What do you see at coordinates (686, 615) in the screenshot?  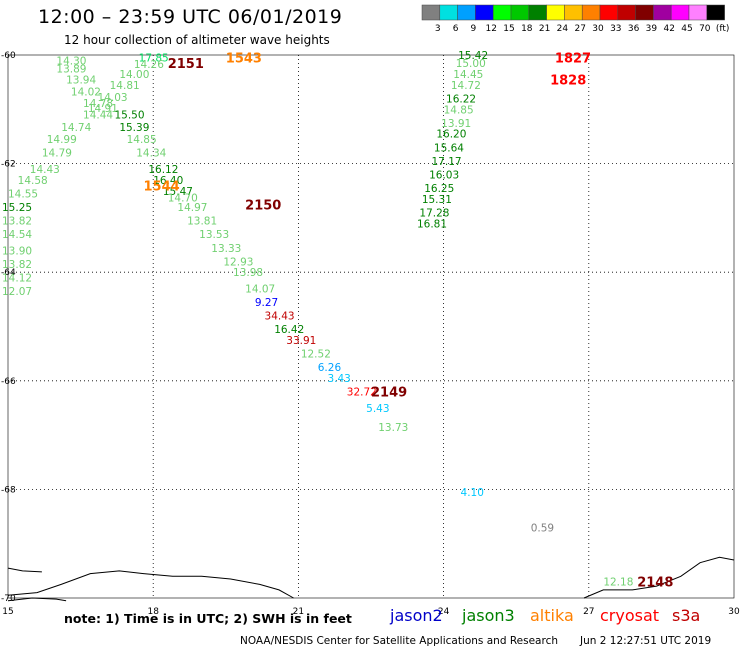 I see `legend-s3a: s3a` at bounding box center [686, 615].